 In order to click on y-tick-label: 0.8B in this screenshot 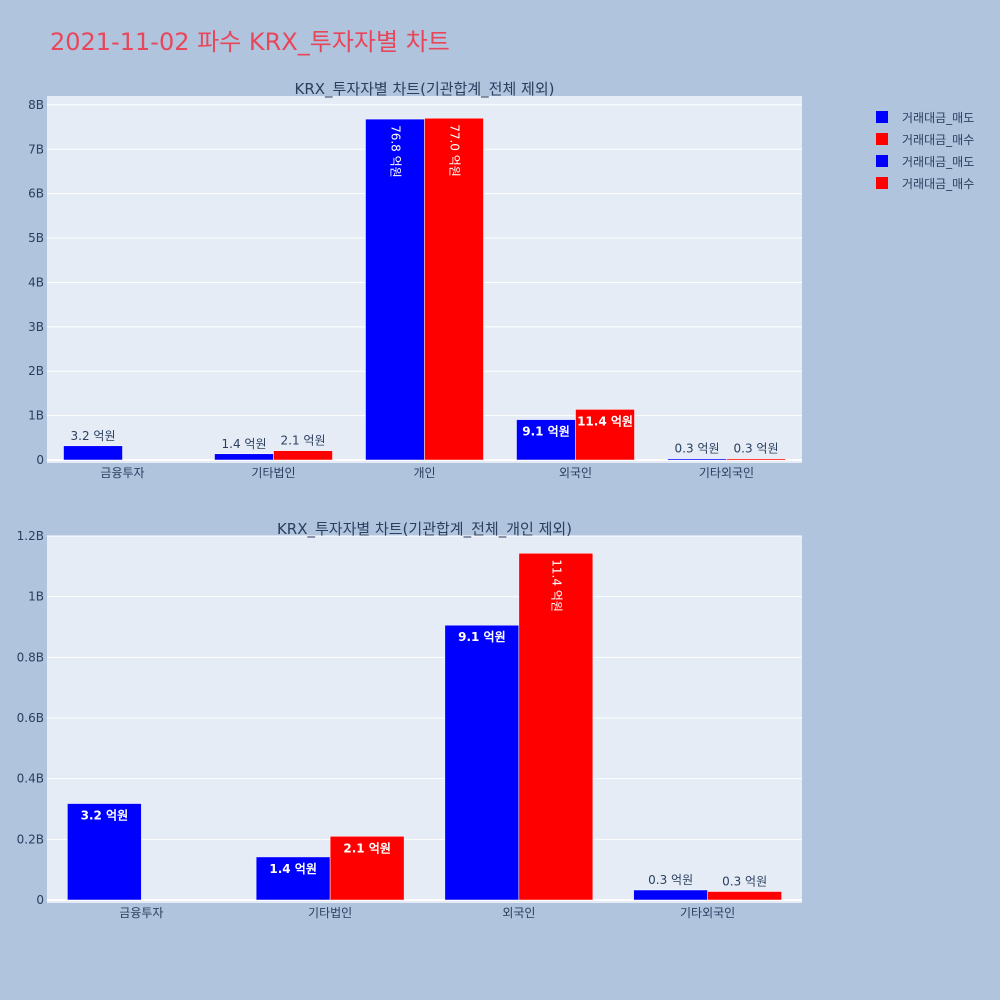, I will do `click(30, 657)`.